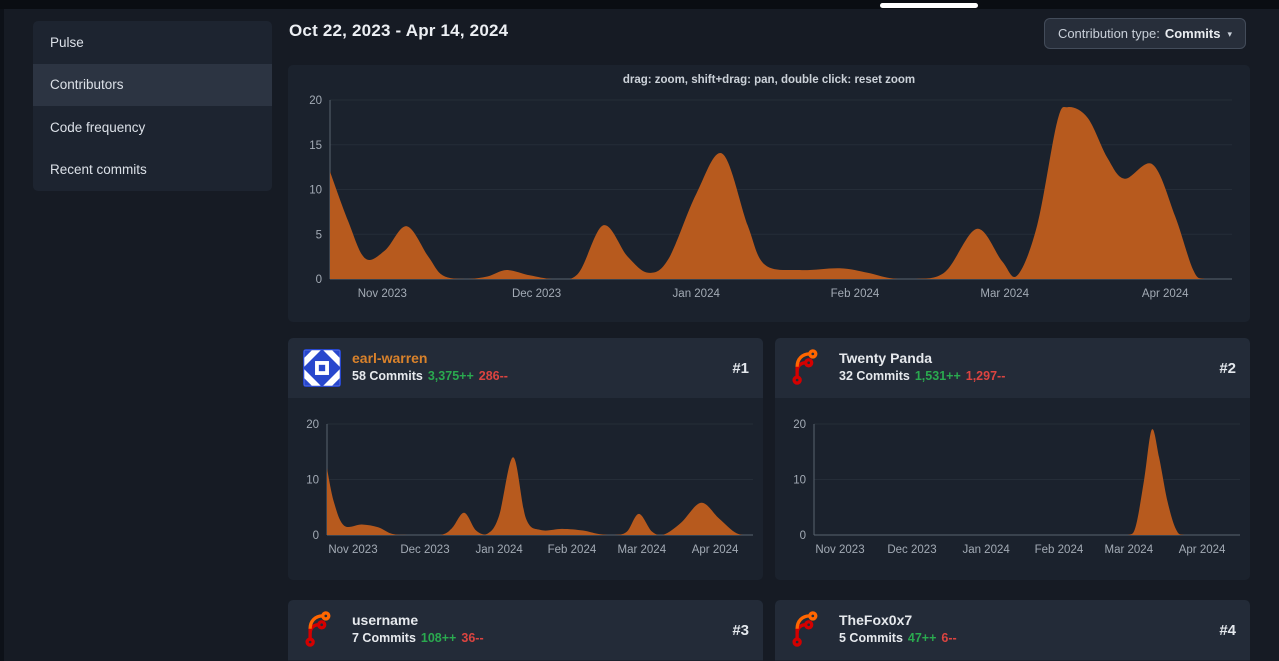 The height and width of the screenshot is (661, 1279). I want to click on commit-count: 5 Commits, so click(871, 638).